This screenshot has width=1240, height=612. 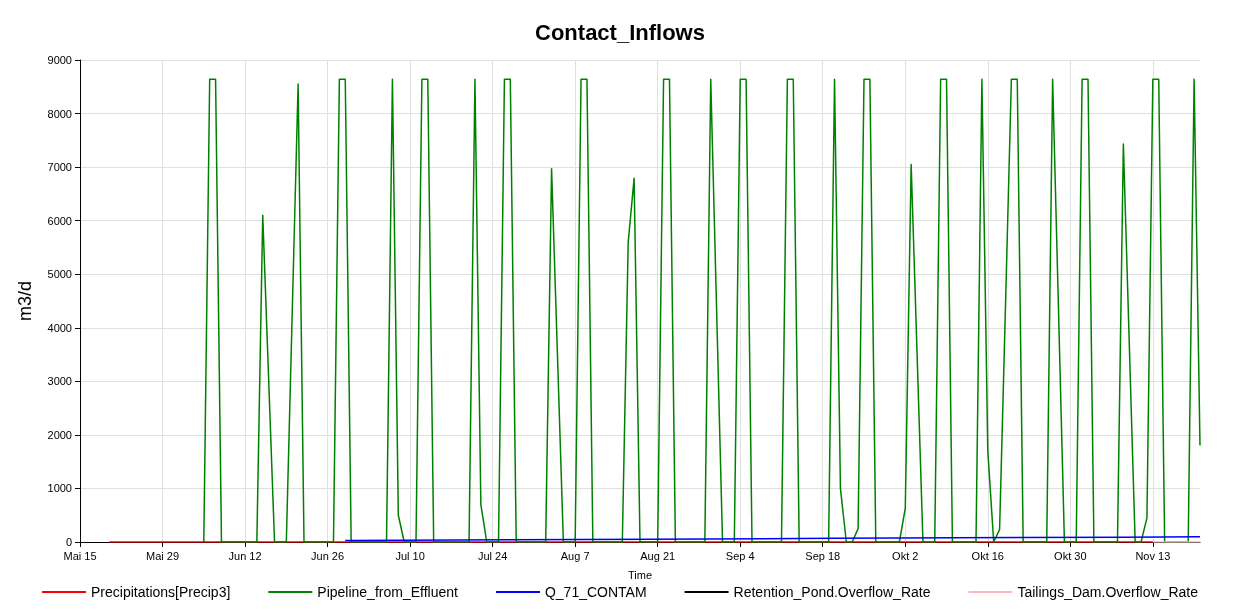 I want to click on x-tick-label: Jun 12, so click(x=245, y=555).